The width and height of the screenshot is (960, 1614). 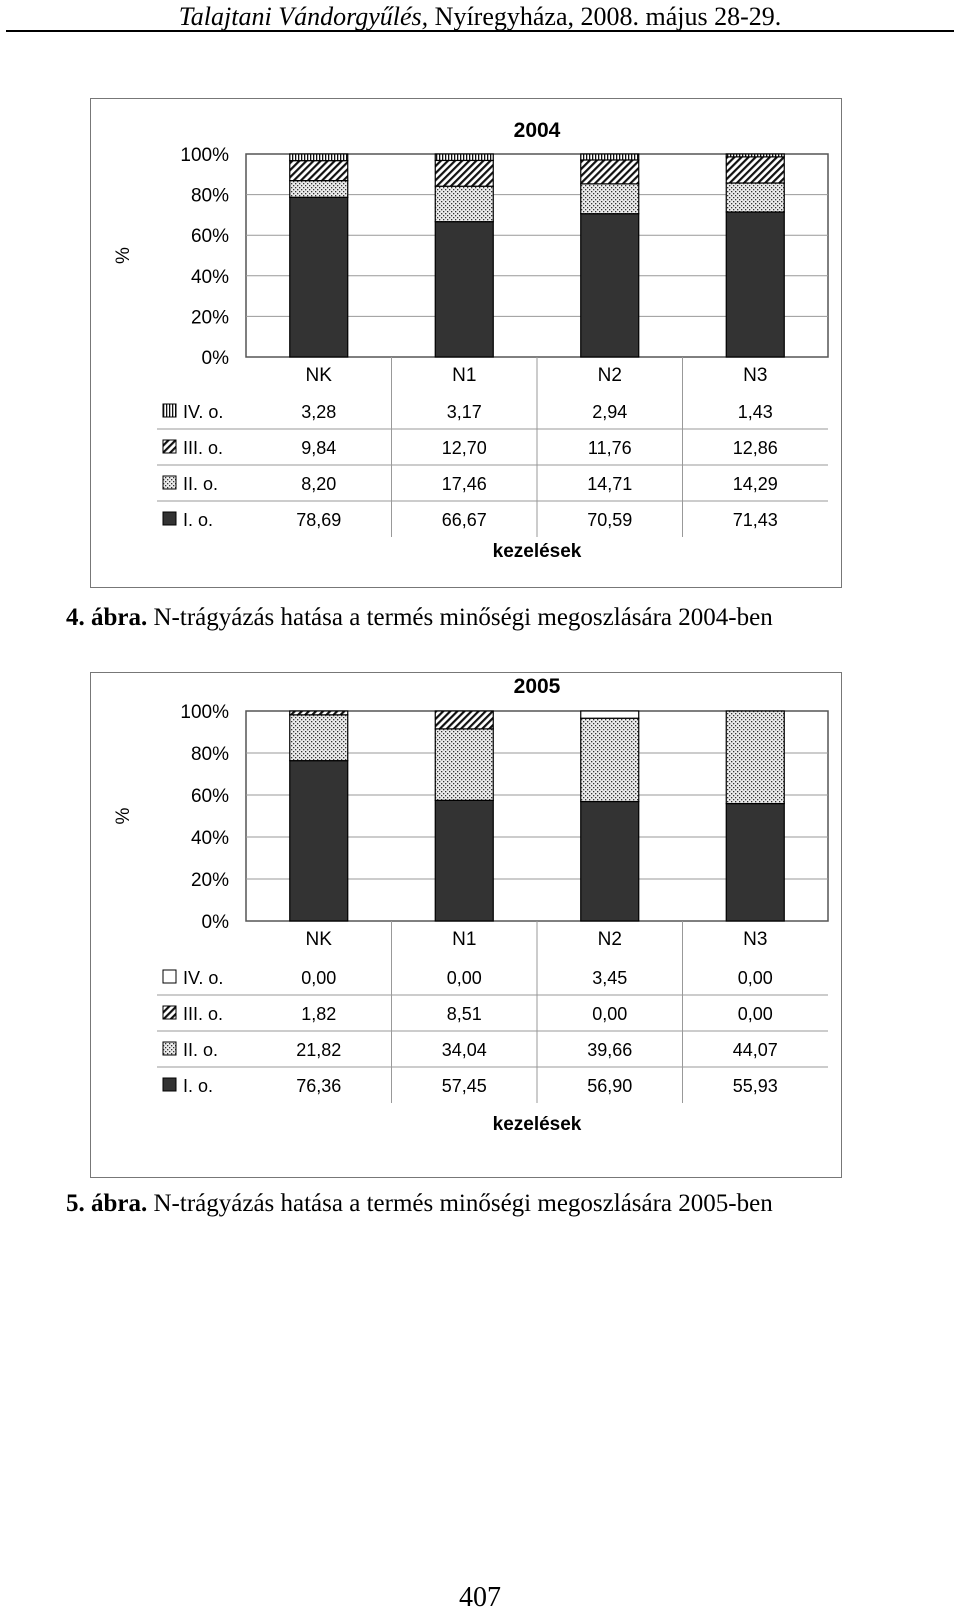 I want to click on data-label: 71,43, so click(x=755, y=520).